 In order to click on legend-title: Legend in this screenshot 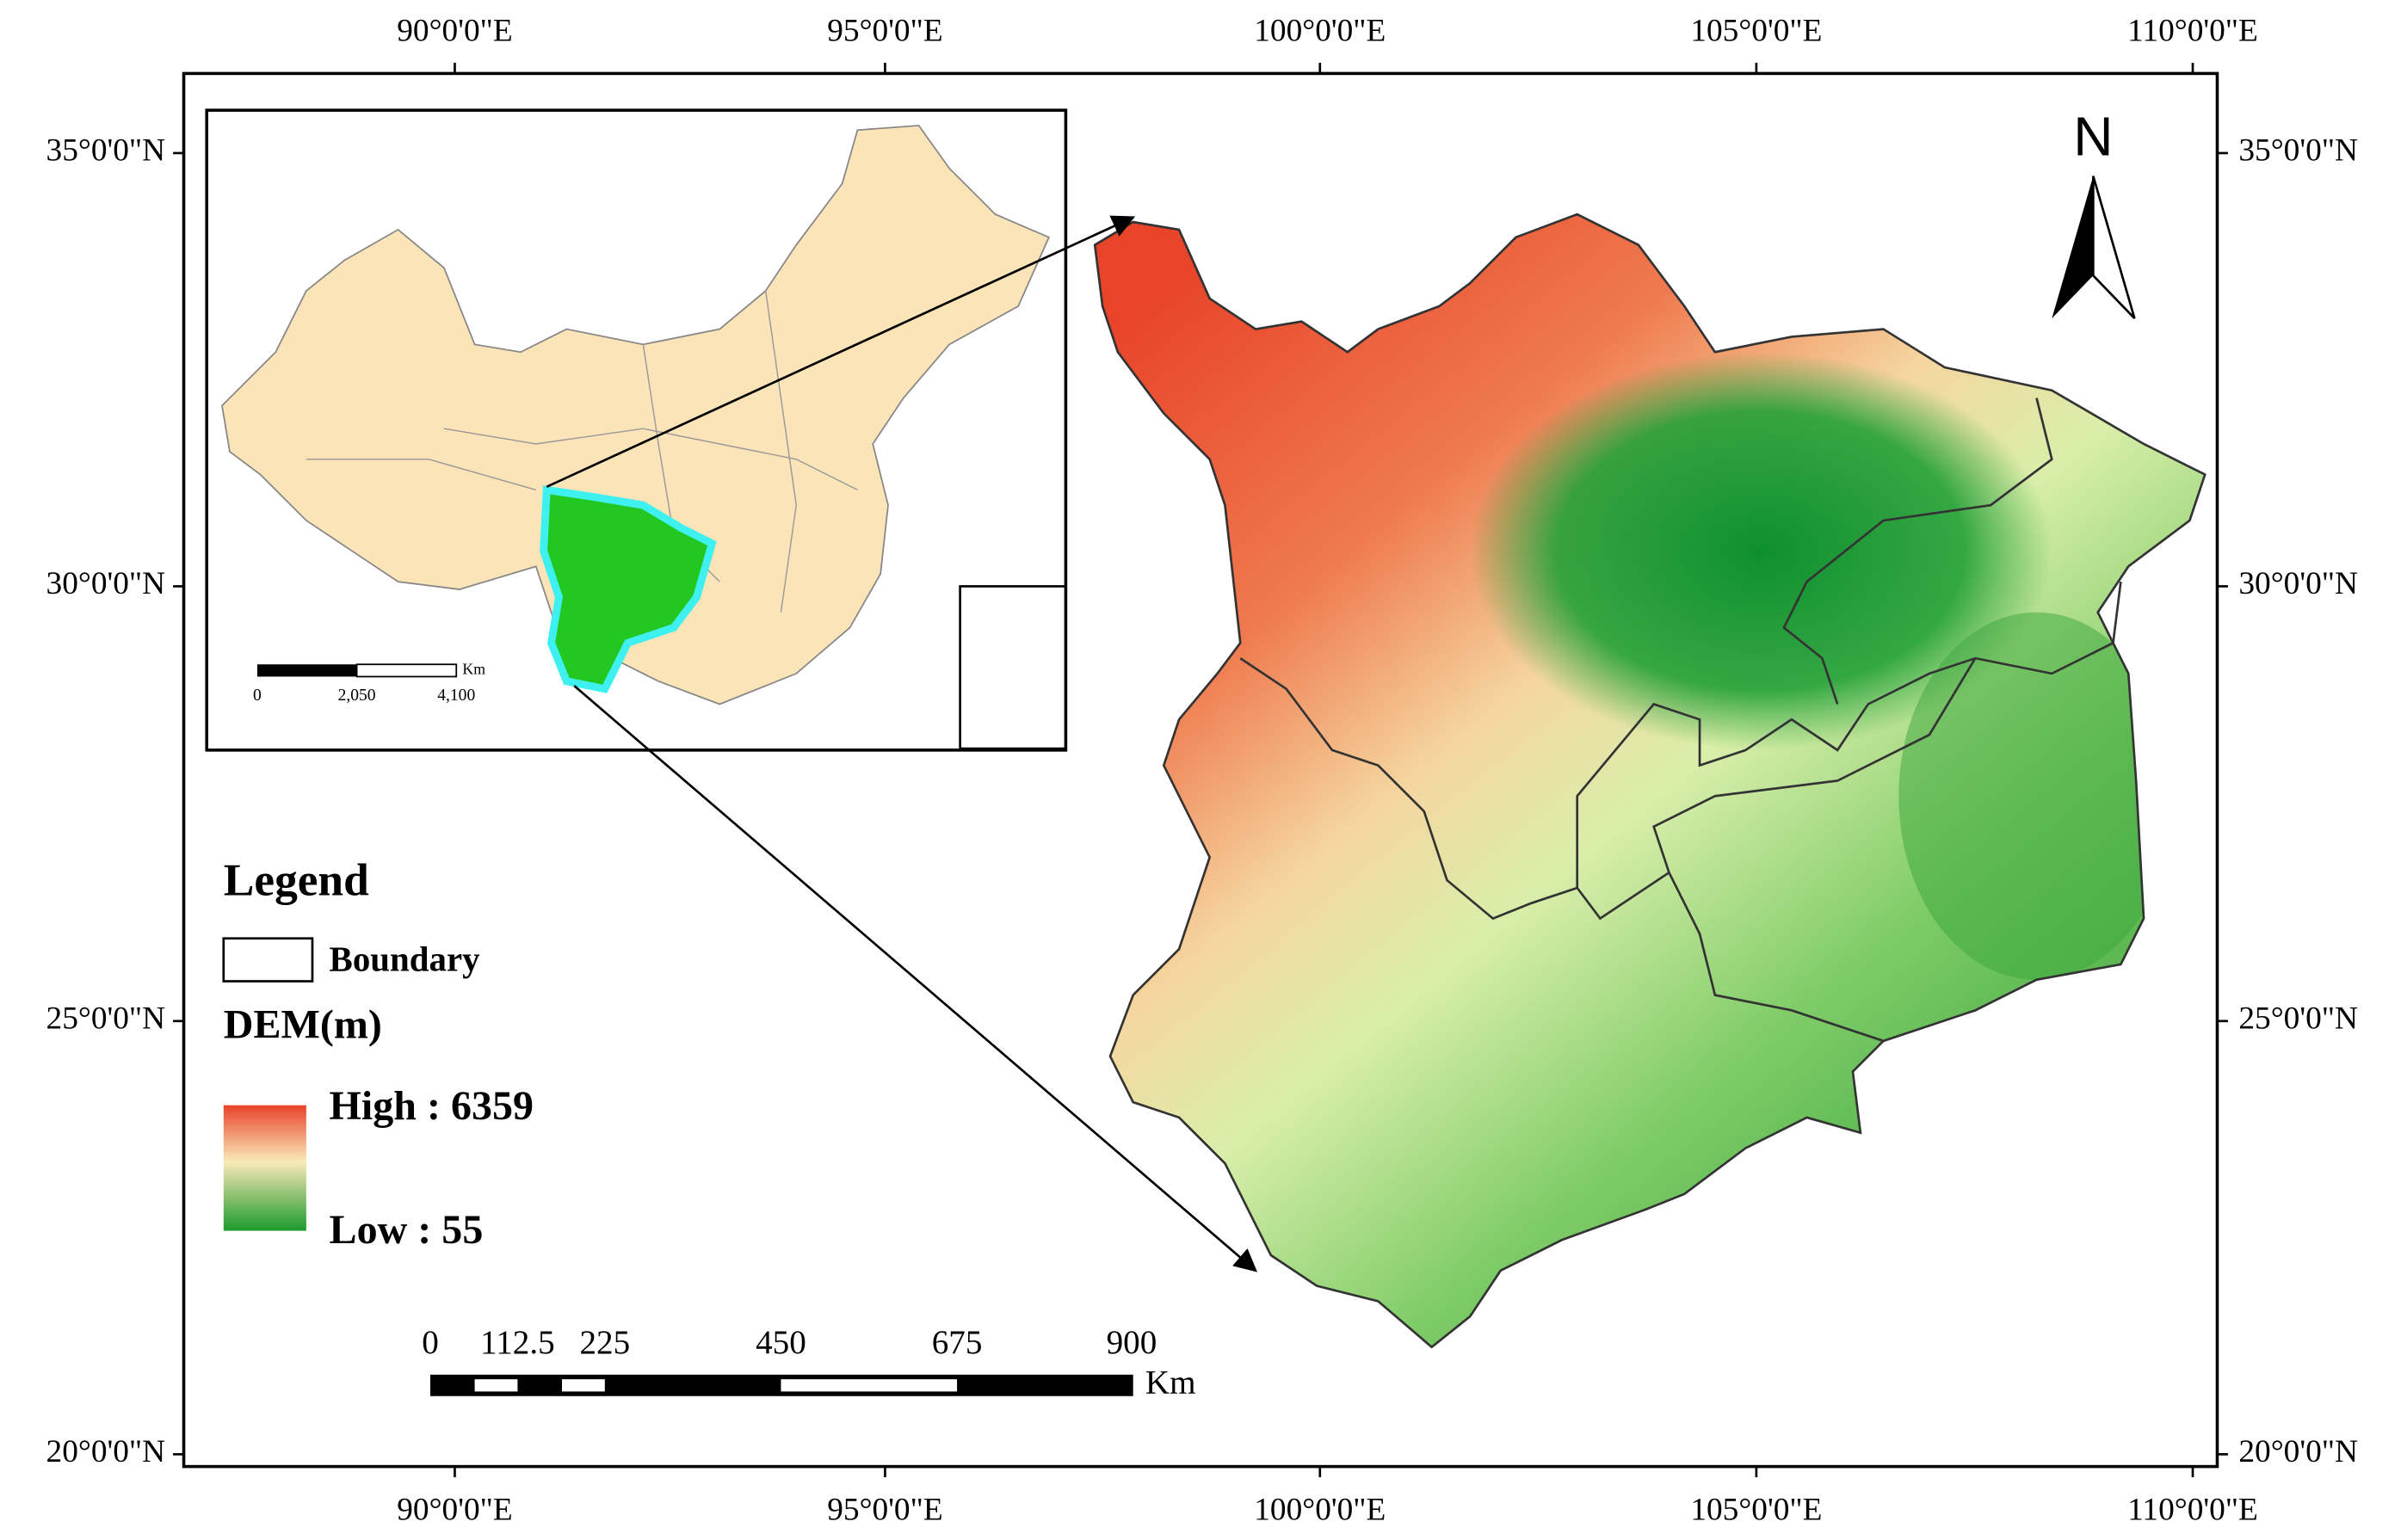, I will do `click(296, 880)`.